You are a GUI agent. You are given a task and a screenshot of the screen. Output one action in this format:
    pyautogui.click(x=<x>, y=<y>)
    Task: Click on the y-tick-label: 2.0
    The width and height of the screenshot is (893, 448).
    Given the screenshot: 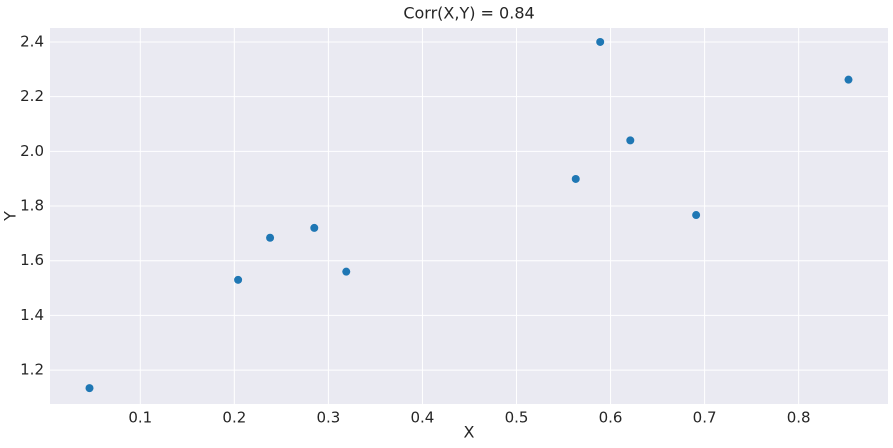 What is the action you would take?
    pyautogui.click(x=32, y=151)
    